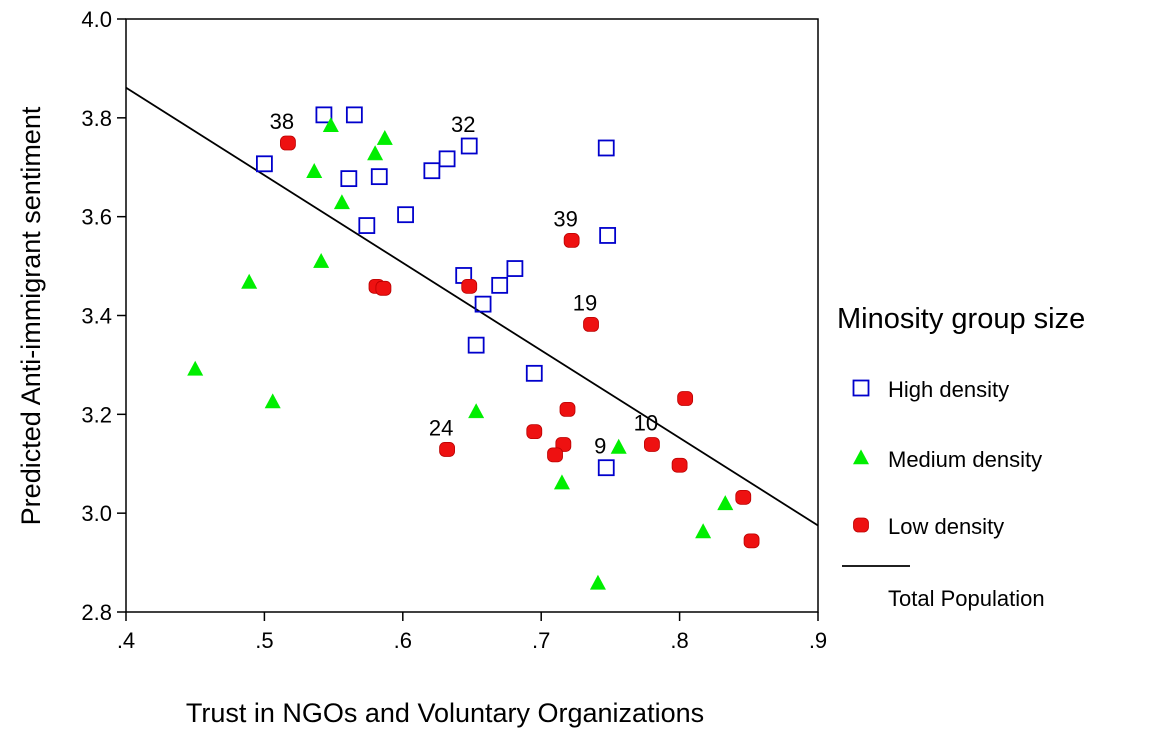 This screenshot has height=750, width=1150. Describe the element at coordinates (96, 118) in the screenshot. I see `y-tick-label: 3.8` at that location.